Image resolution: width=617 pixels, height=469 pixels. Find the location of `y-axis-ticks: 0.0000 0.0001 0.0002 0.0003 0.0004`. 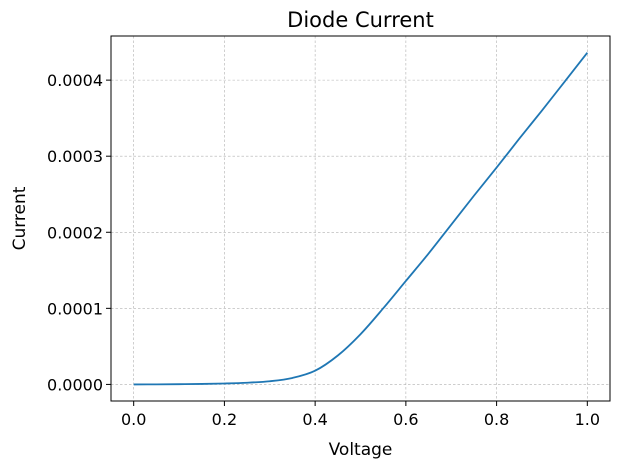

y-axis-ticks: 0.0000 0.0001 0.0002 0.0003 0.0004 is located at coordinates (79, 232).